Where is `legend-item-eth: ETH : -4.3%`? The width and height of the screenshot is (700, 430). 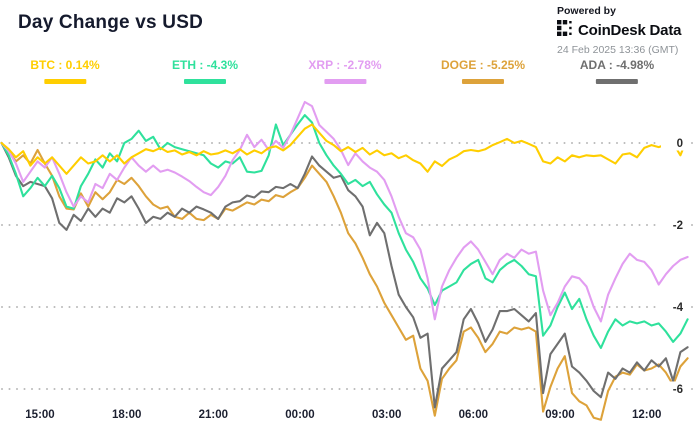
legend-item-eth: ETH : -4.3% is located at coordinates (205, 71).